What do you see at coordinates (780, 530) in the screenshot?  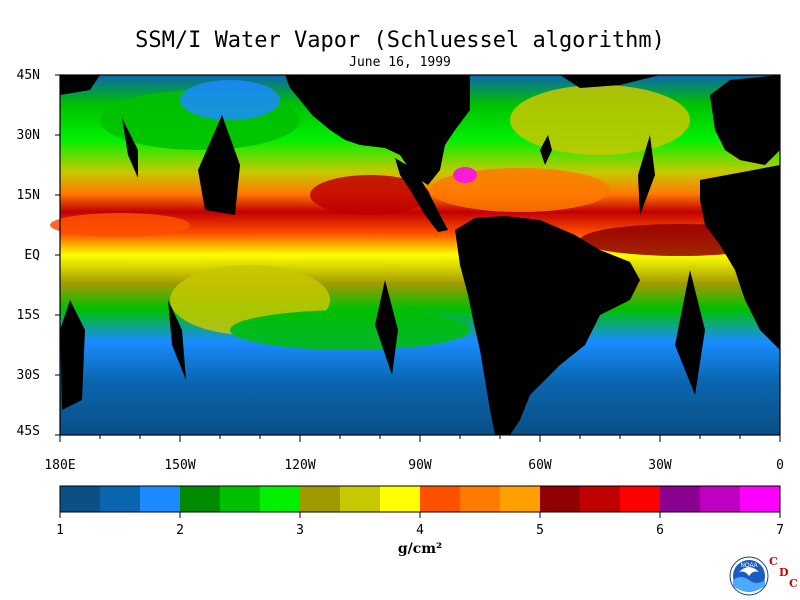 I see `colorbar-label-7: 7` at bounding box center [780, 530].